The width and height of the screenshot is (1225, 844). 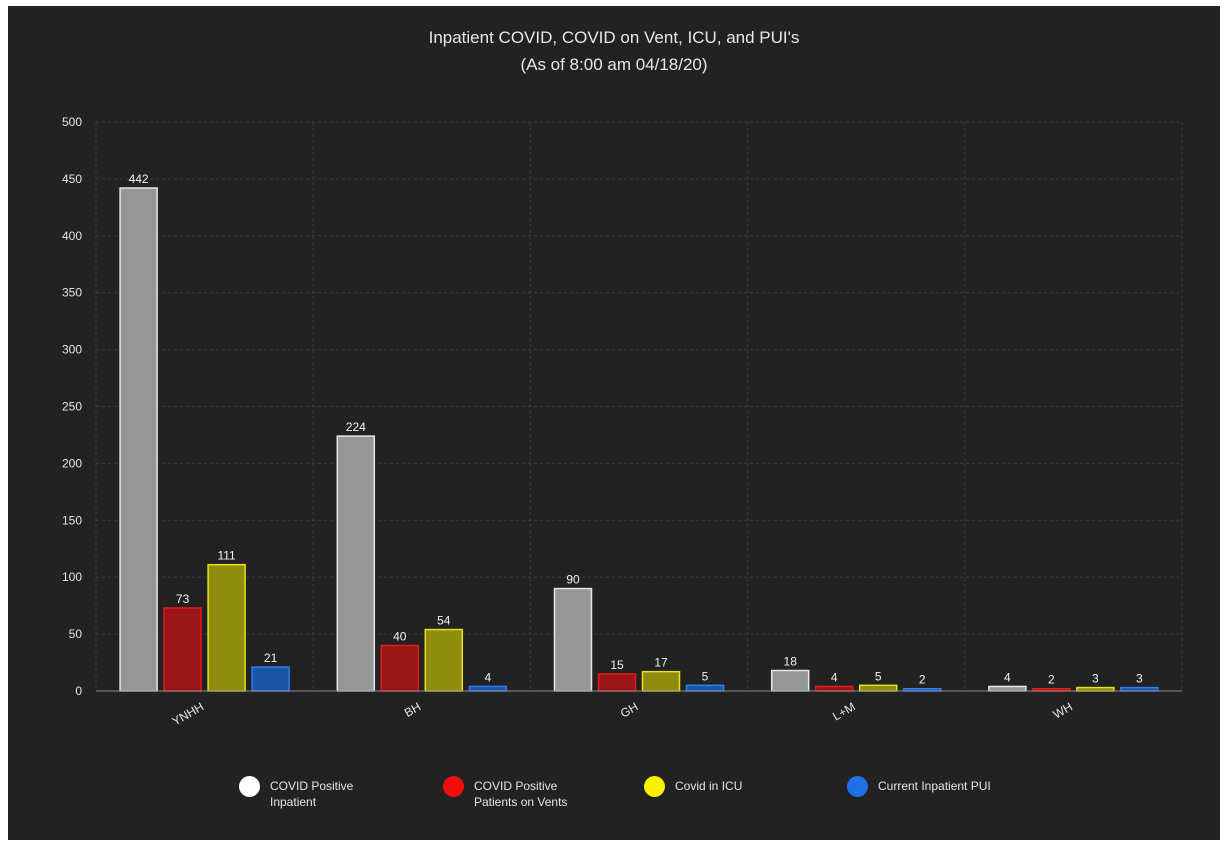 What do you see at coordinates (188, 713) in the screenshot?
I see `x-tick-label: YNHH` at bounding box center [188, 713].